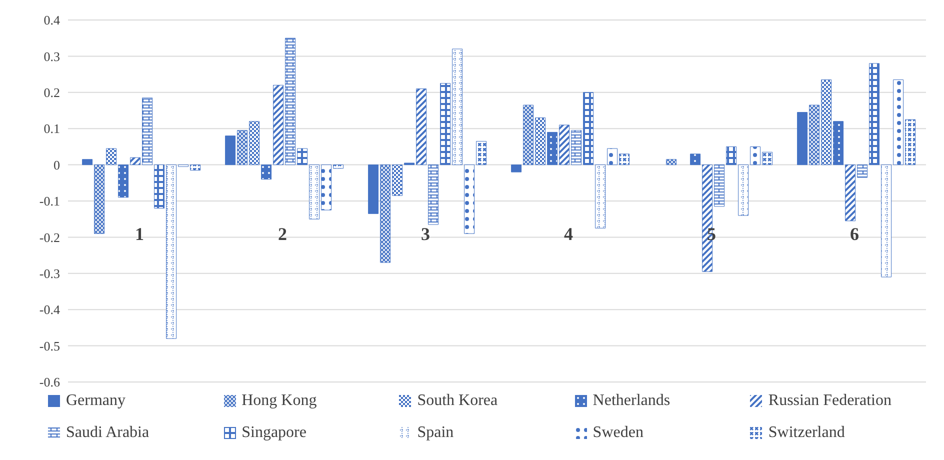 The height and width of the screenshot is (460, 944). I want to click on legend-label: Sweden, so click(618, 433).